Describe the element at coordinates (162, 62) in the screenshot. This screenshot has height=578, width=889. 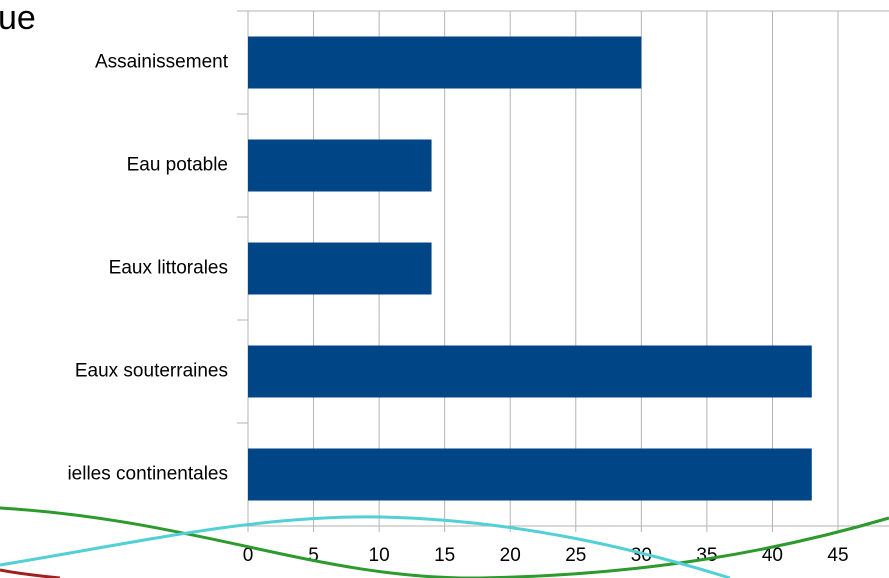
I see `y-tick-label: Assainissement` at that location.